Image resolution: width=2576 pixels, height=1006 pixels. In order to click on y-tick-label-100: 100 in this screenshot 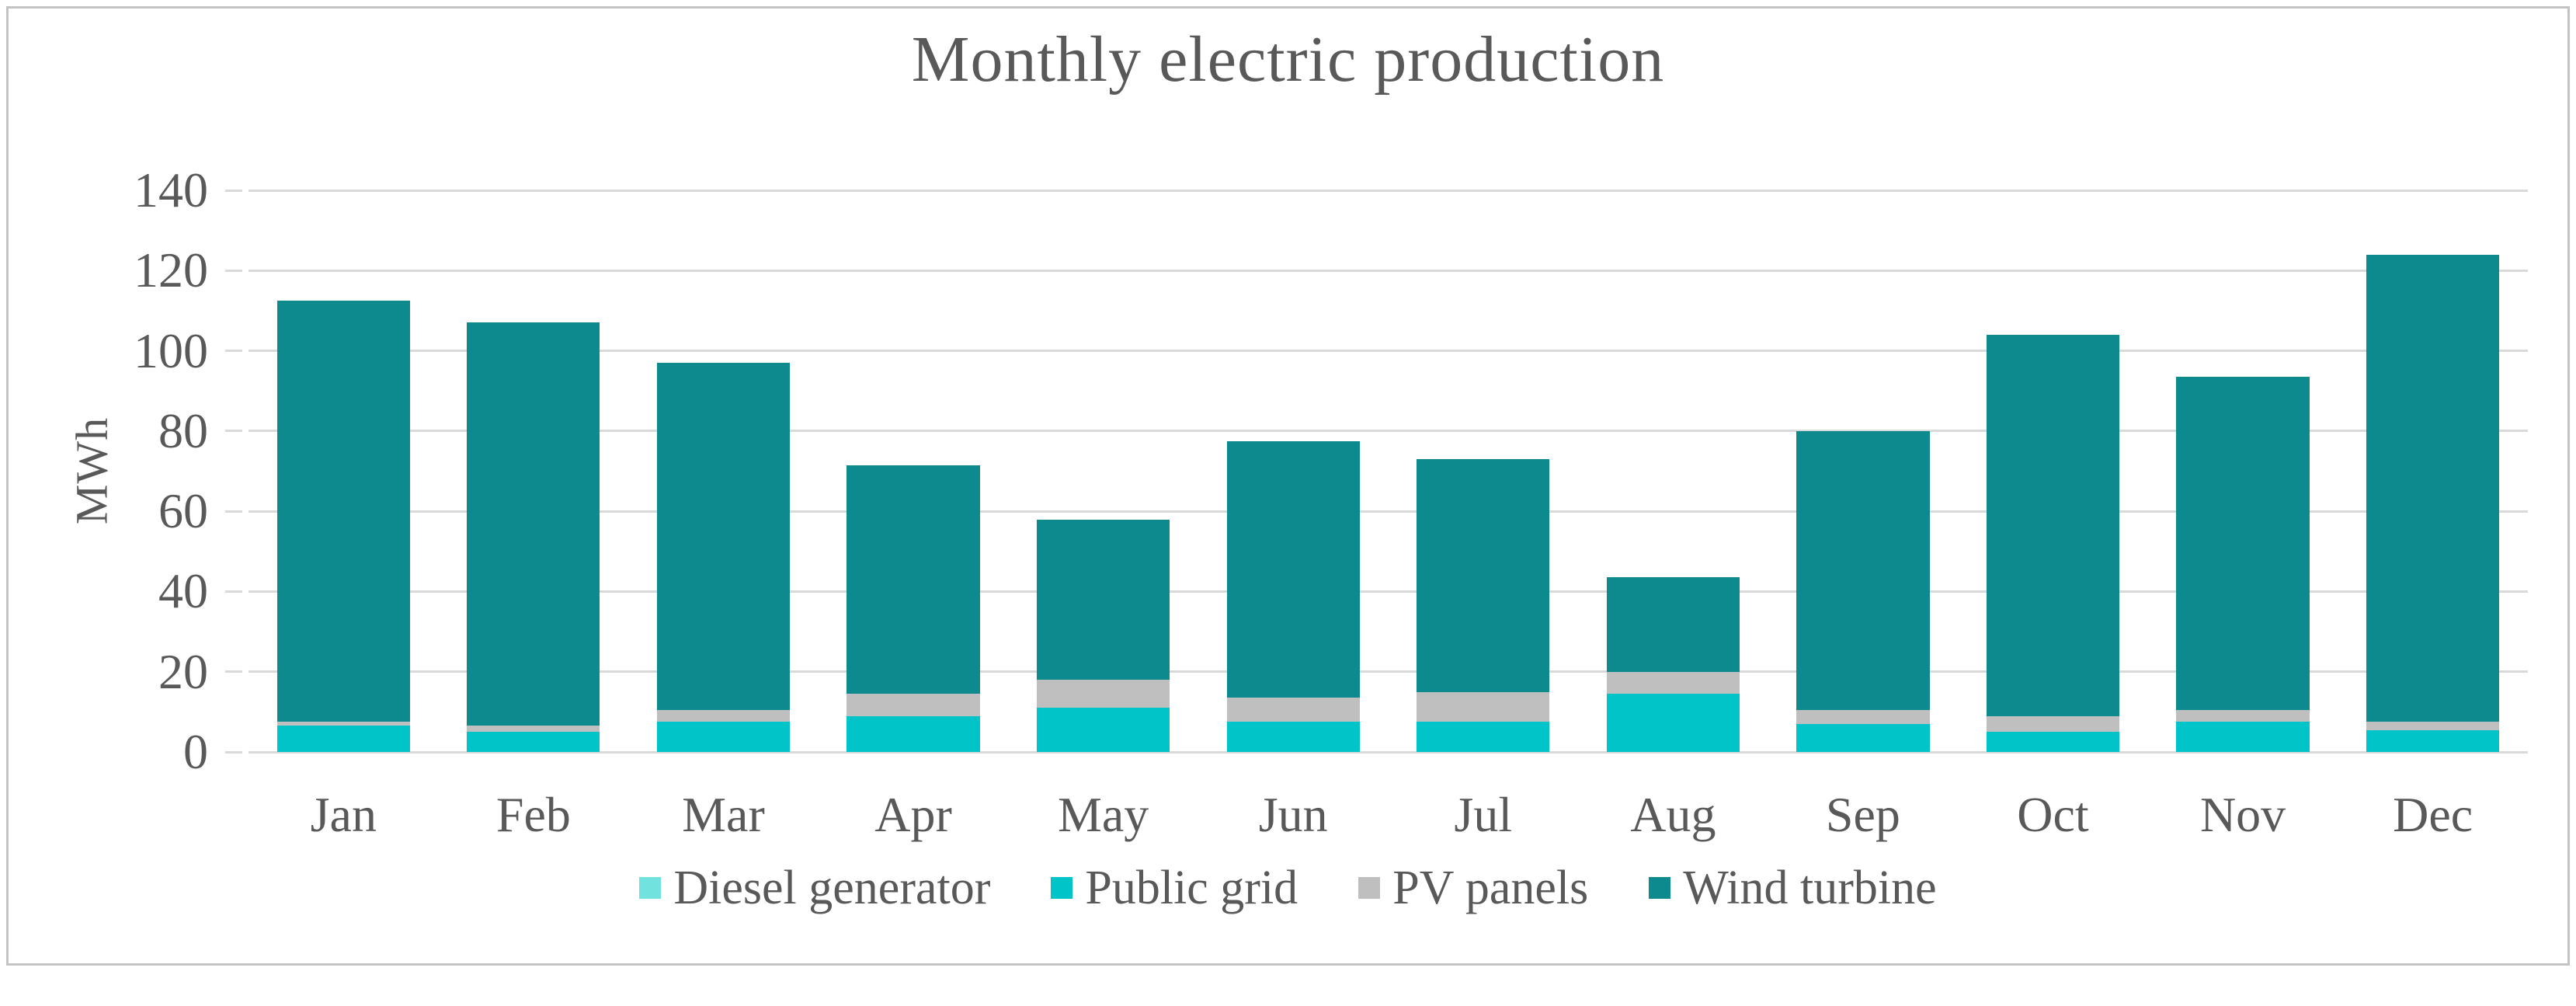, I will do `click(171, 350)`.